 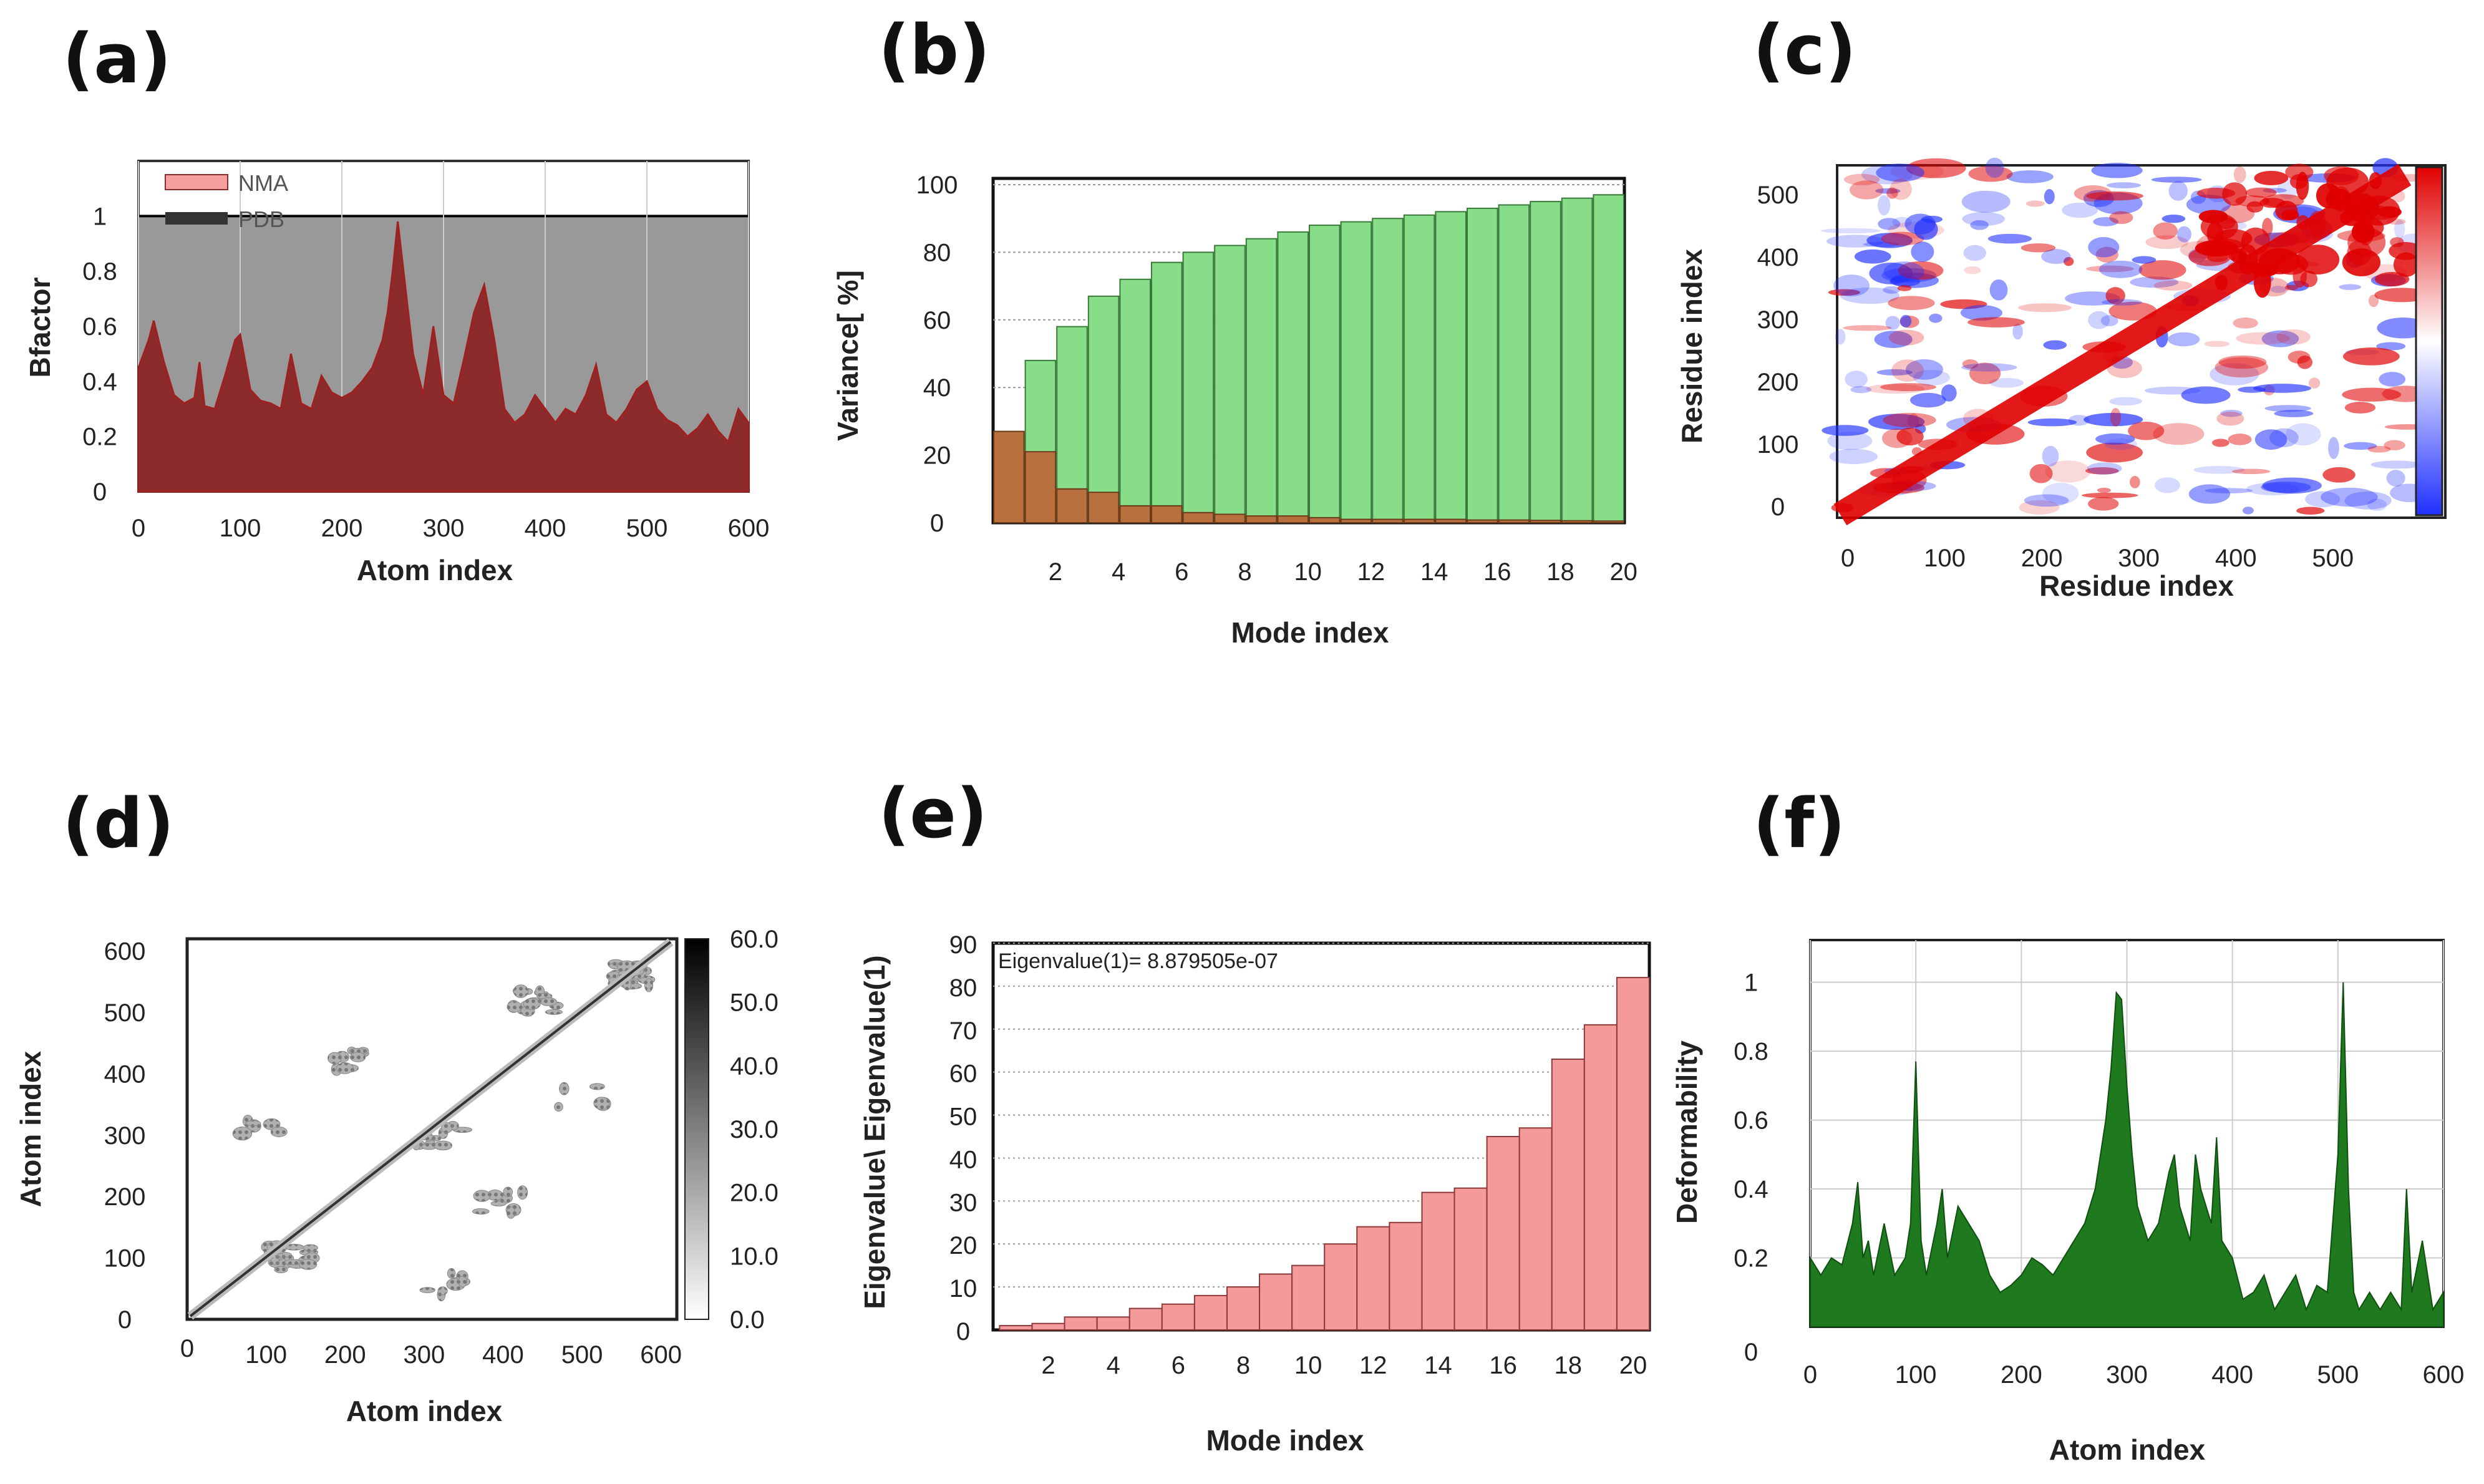 I want to click on panel-a-x-tick: 100, so click(x=241, y=528).